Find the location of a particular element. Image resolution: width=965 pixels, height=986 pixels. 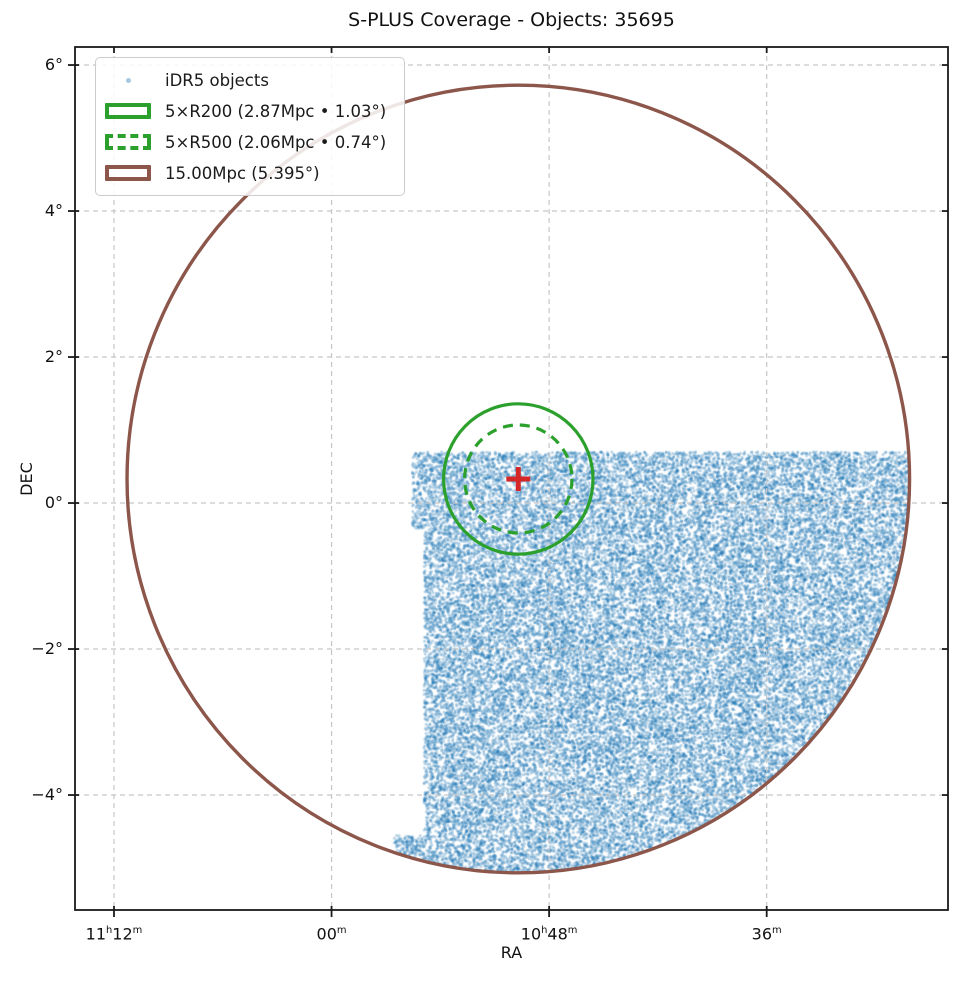

x-tick-label: 11h12m is located at coordinates (114, 934).